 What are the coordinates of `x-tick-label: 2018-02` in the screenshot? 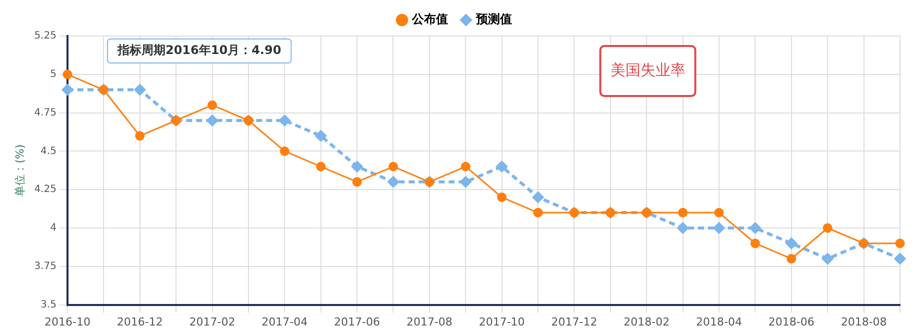 It's located at (647, 321).